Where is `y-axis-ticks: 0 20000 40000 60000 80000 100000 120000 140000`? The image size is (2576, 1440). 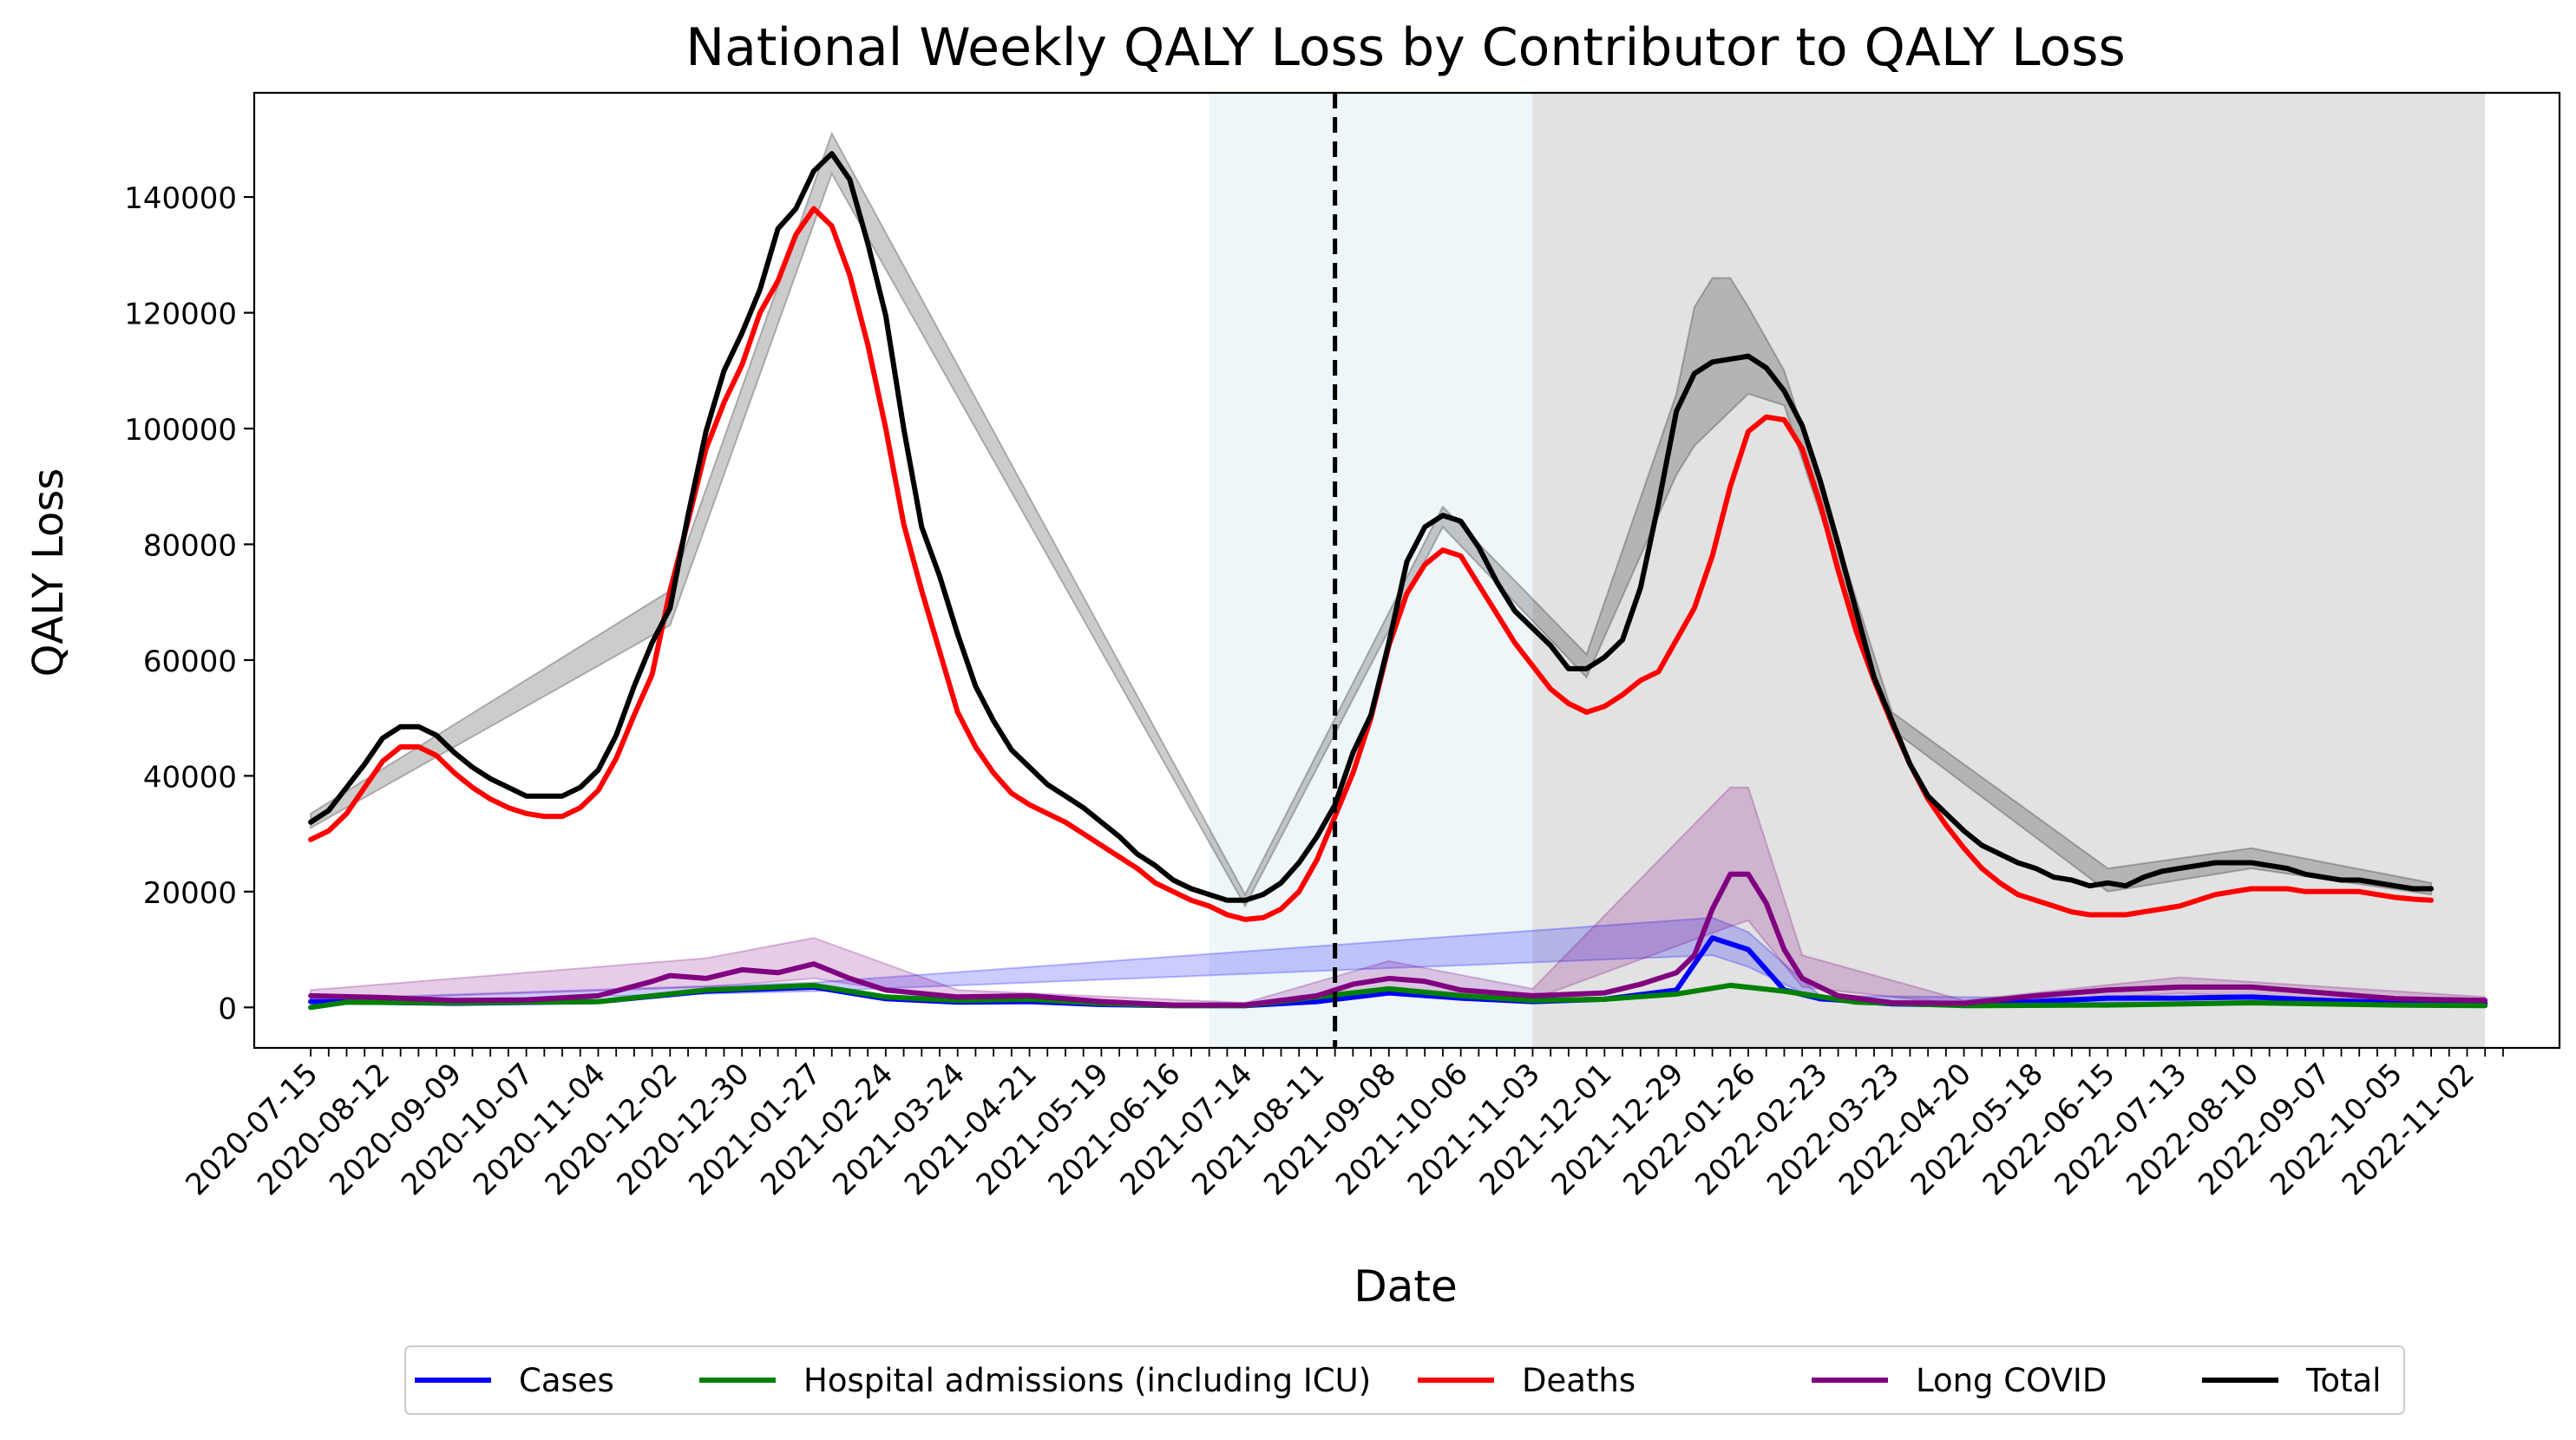
y-axis-ticks: 0 20000 40000 60000 80000 100000 120000 140000 is located at coordinates (189, 603).